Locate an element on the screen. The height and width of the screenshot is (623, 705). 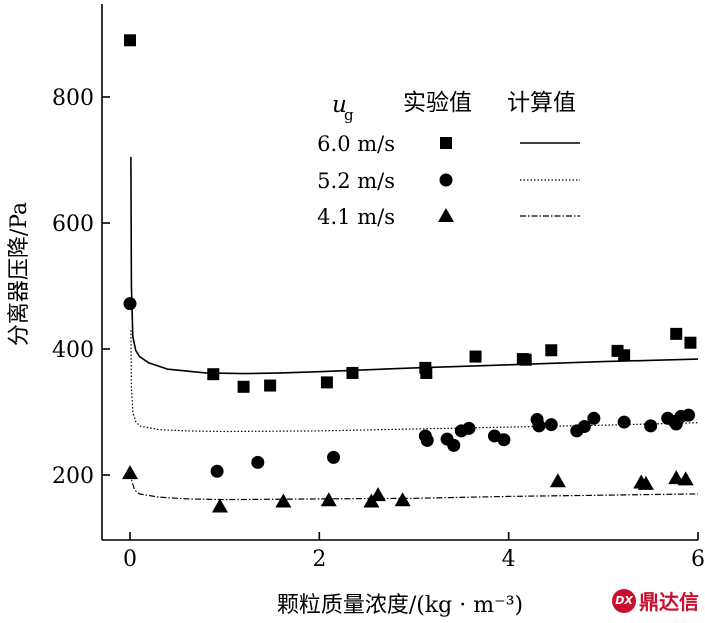
legend-header-calculated: 计算值 is located at coordinates (541, 103).